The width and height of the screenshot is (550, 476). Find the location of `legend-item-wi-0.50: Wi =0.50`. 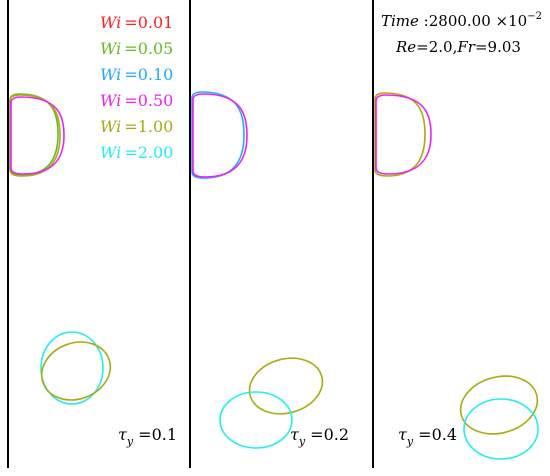

legend-item-wi-0.50: Wi =0.50 is located at coordinates (136, 100).